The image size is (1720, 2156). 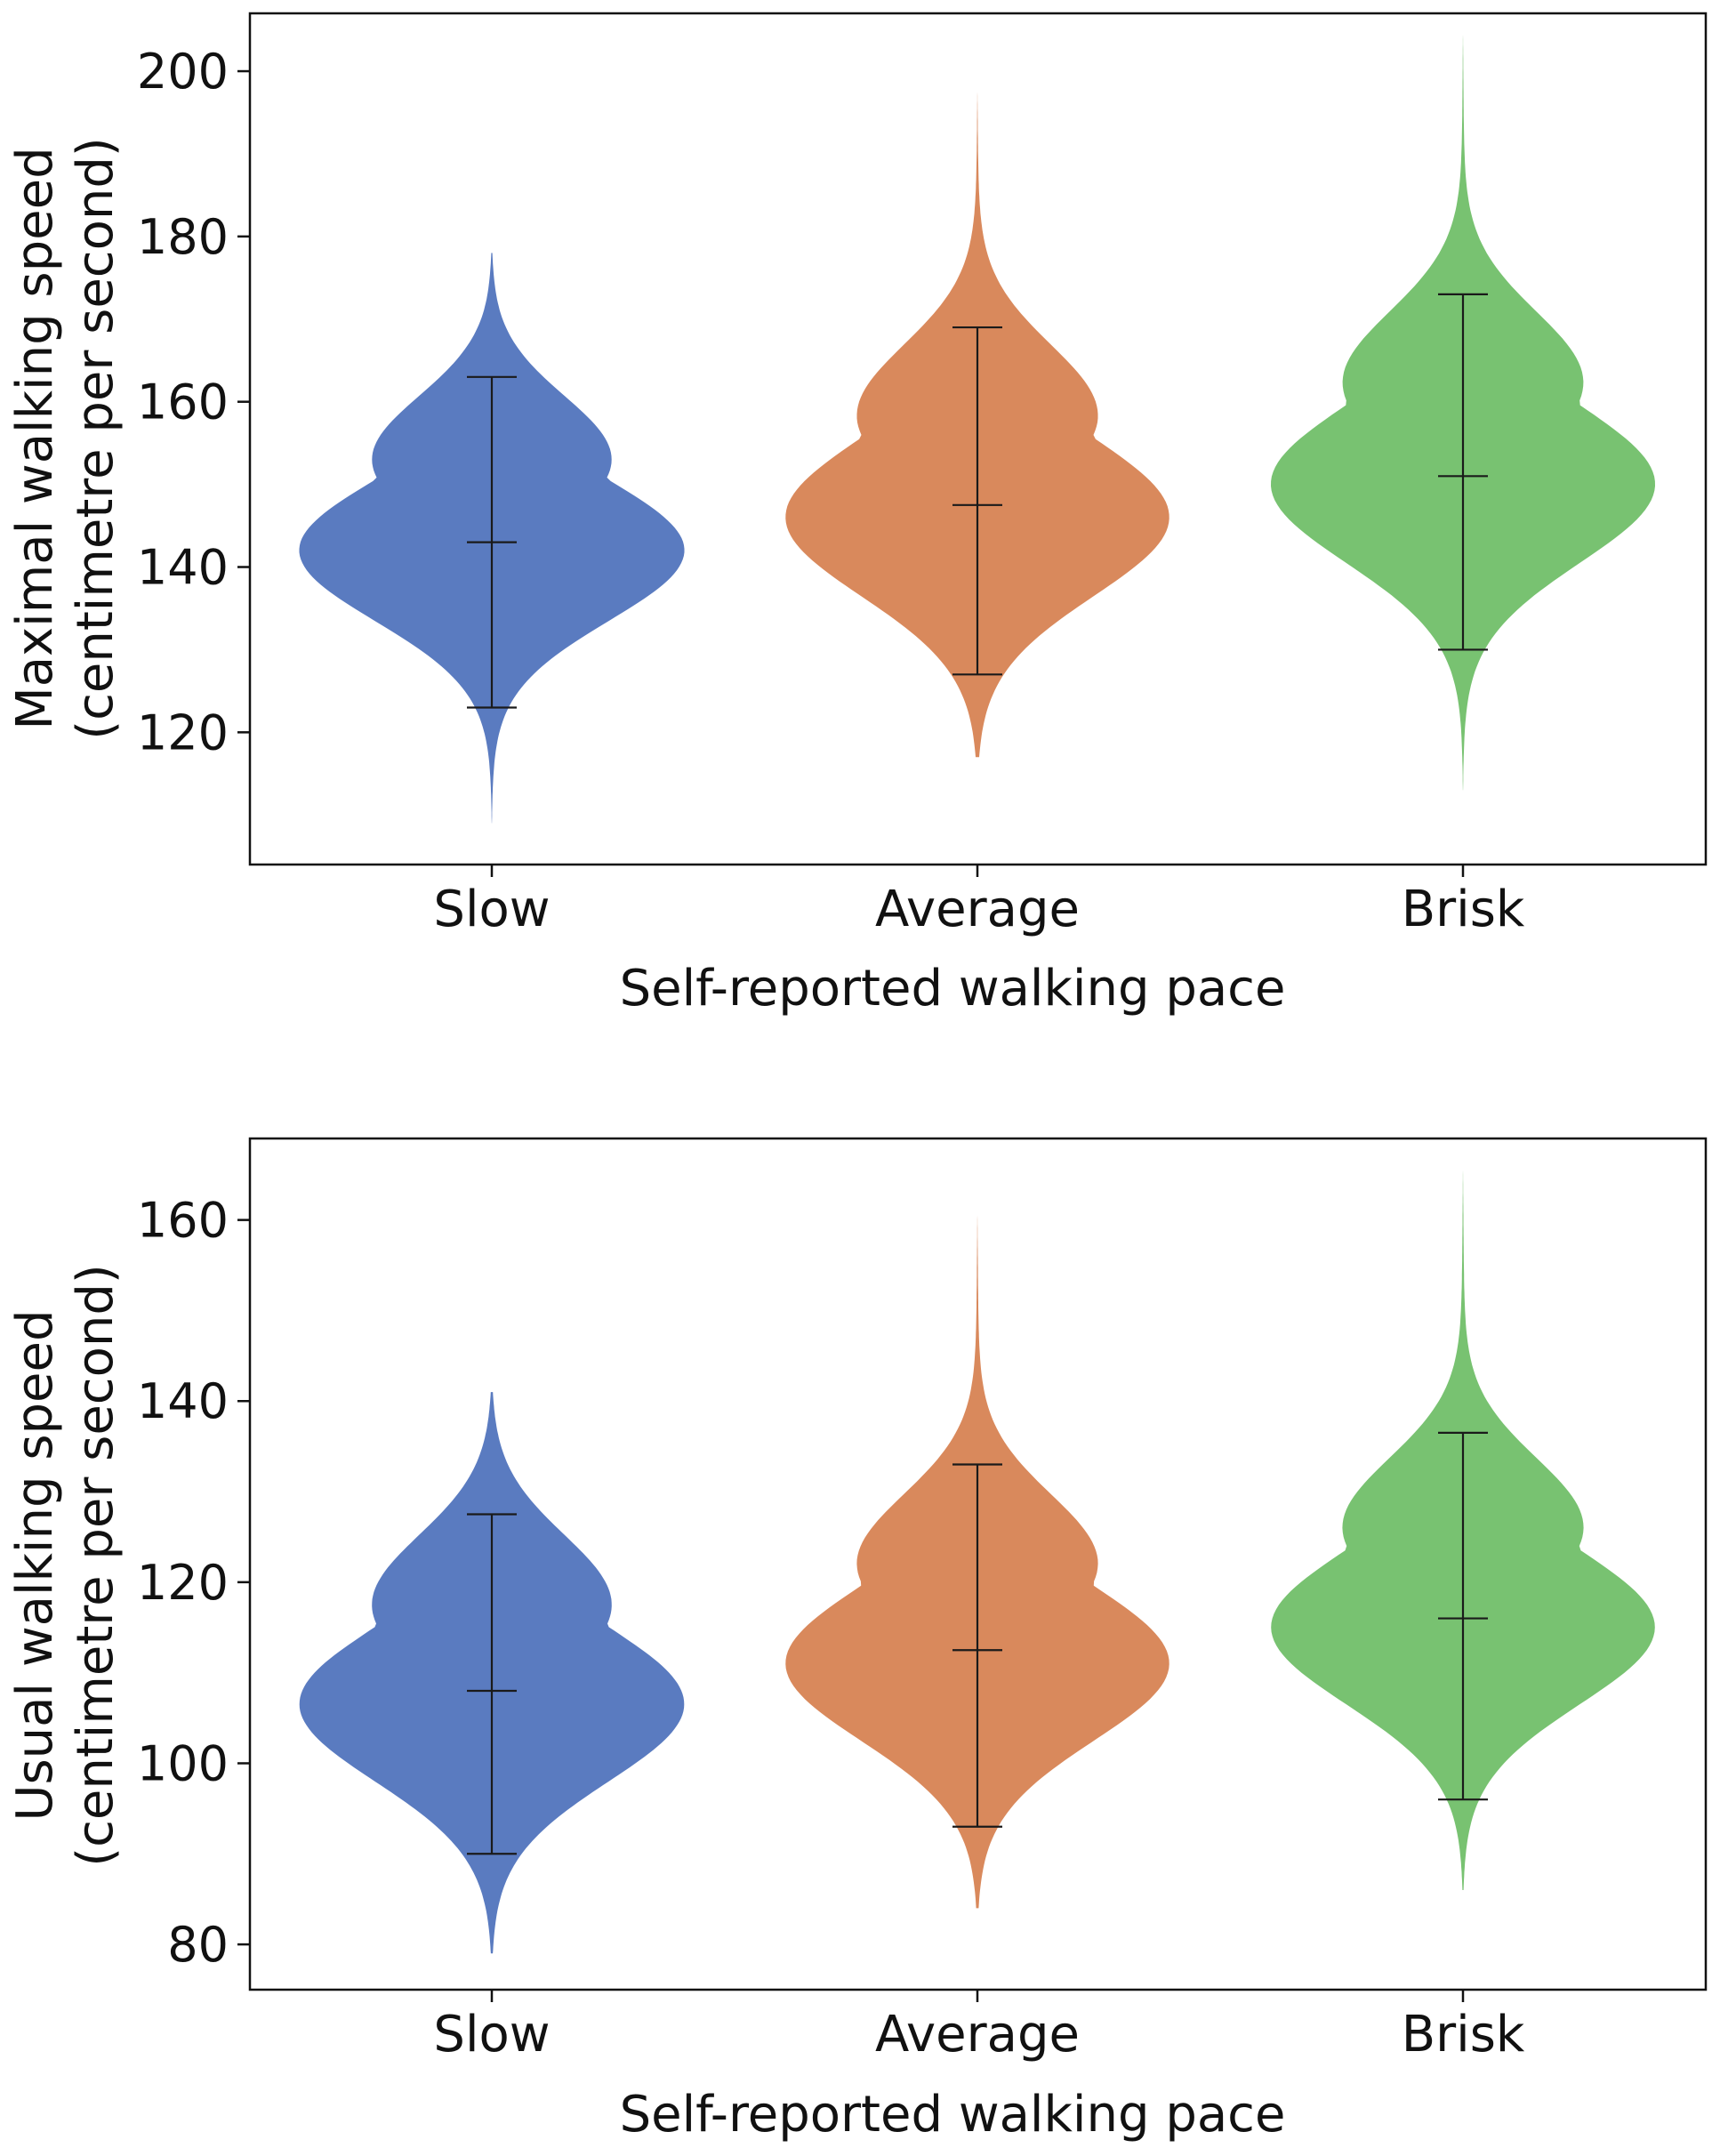 What do you see at coordinates (198, 1945) in the screenshot?
I see `y-tick-label: 80` at bounding box center [198, 1945].